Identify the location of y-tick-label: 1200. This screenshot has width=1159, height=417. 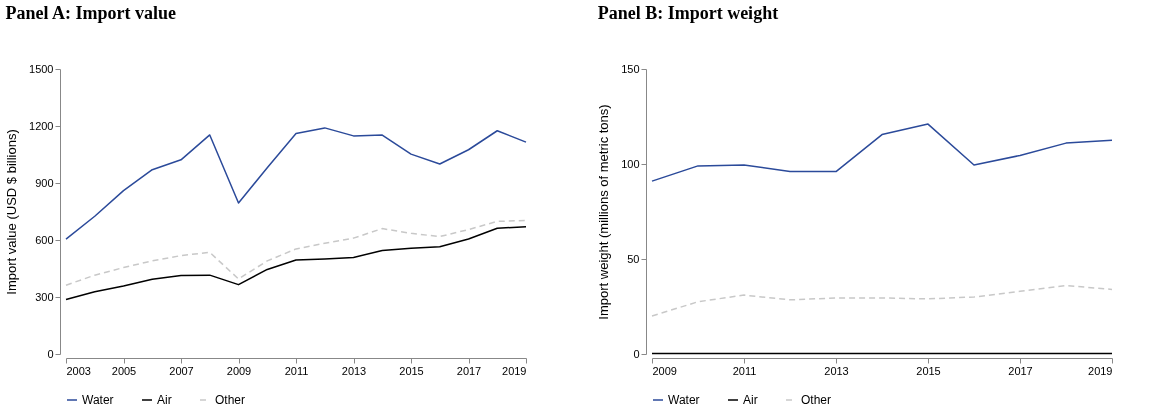
(41, 125).